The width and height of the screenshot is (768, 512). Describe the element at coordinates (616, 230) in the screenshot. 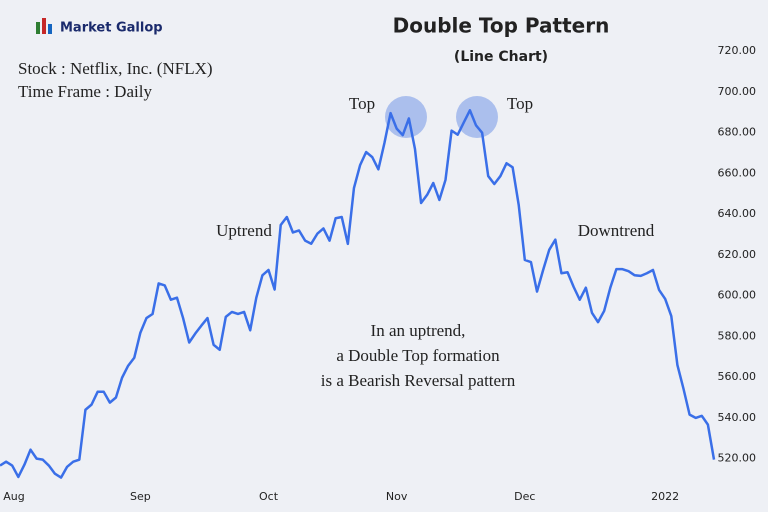

I see `annotation: Downtrend` at that location.